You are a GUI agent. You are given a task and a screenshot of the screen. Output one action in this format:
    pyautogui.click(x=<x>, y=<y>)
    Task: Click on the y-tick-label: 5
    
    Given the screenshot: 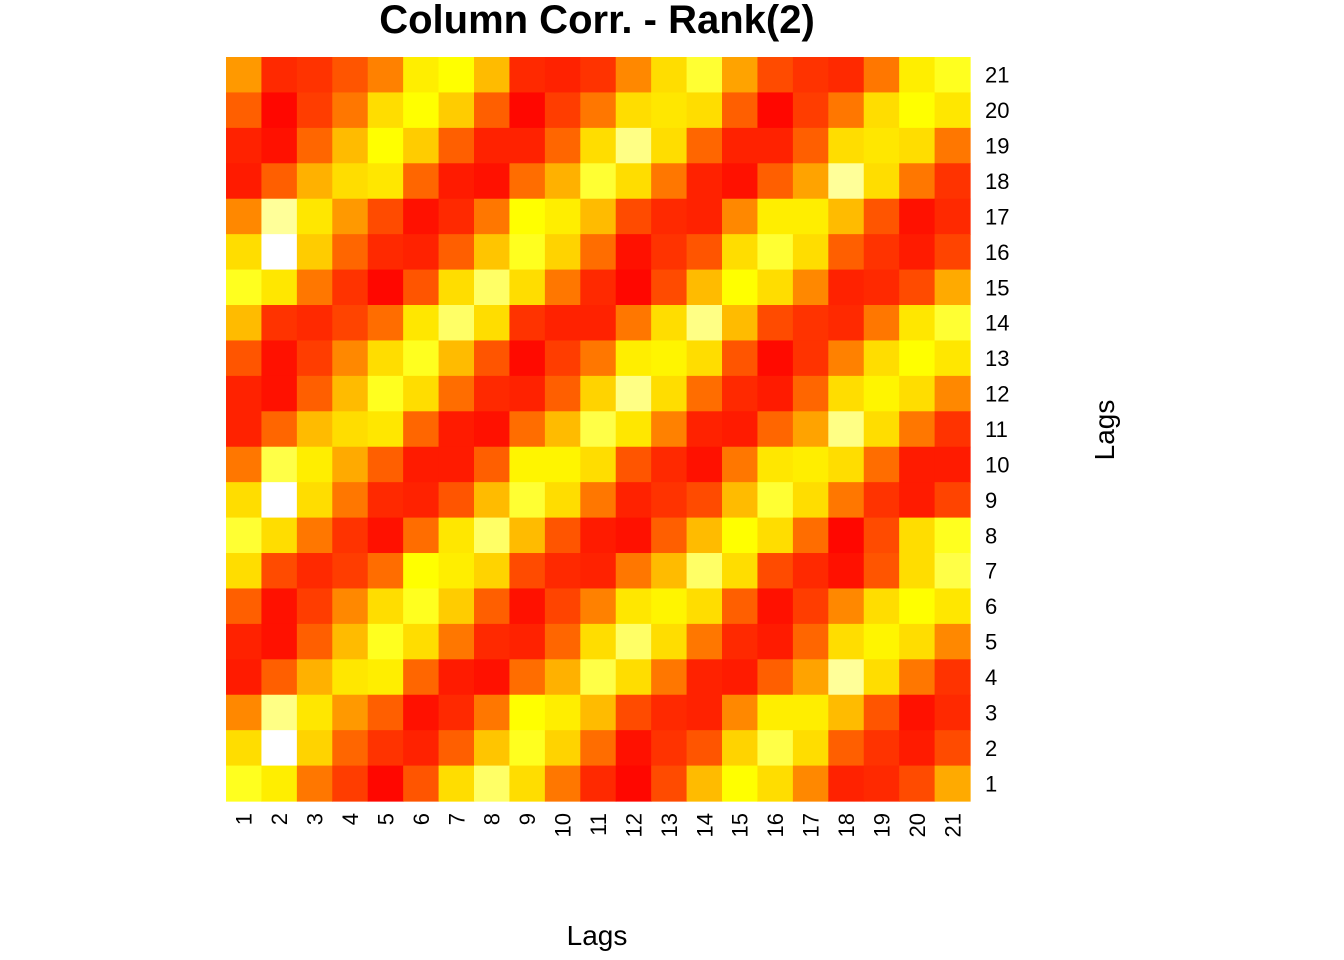 What is the action you would take?
    pyautogui.click(x=991, y=642)
    